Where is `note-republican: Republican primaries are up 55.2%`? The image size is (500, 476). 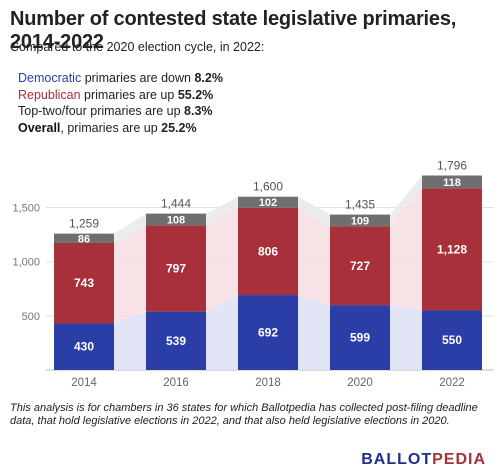
note-republican: Republican primaries are up 55.2% is located at coordinates (116, 94).